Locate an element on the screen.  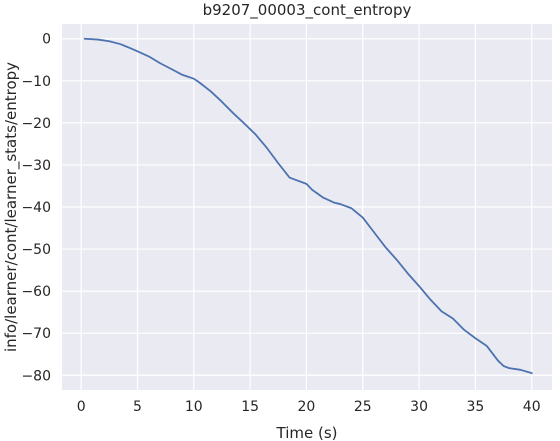
x-tick-label: 15 is located at coordinates (250, 407).